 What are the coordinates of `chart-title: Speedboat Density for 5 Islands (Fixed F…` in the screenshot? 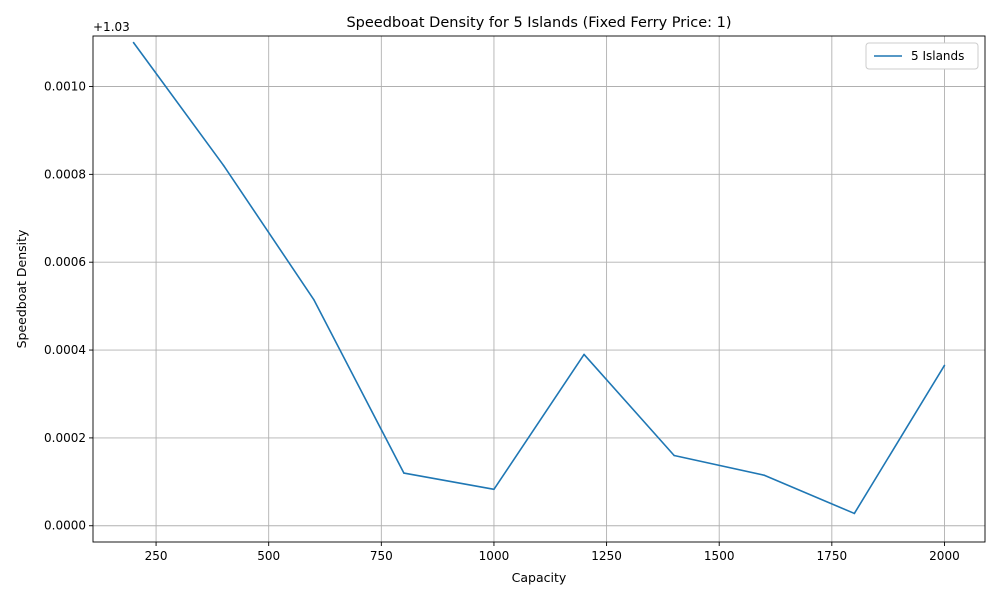 It's located at (538, 23).